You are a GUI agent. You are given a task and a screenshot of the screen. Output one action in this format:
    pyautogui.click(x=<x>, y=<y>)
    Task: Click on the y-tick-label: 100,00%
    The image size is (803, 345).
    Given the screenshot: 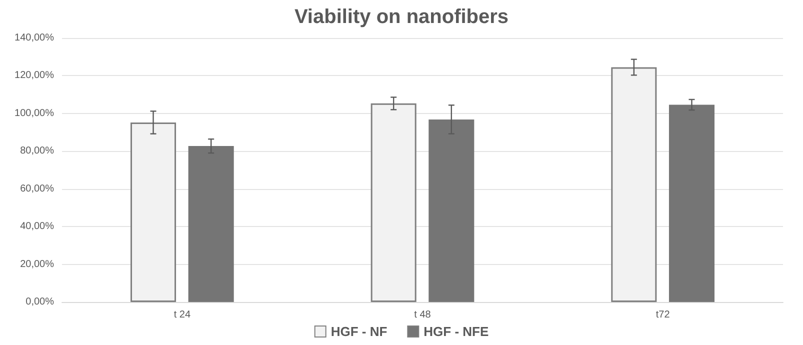 What is the action you would take?
    pyautogui.click(x=34, y=113)
    